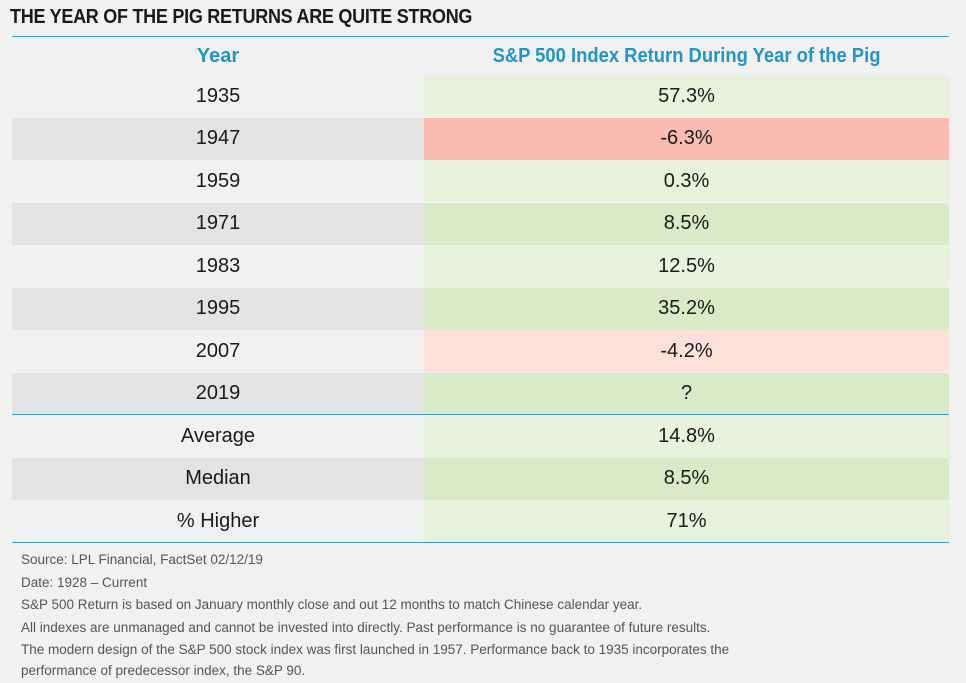  I want to click on footnote-date: Date: 1928 – Current, so click(84, 582).